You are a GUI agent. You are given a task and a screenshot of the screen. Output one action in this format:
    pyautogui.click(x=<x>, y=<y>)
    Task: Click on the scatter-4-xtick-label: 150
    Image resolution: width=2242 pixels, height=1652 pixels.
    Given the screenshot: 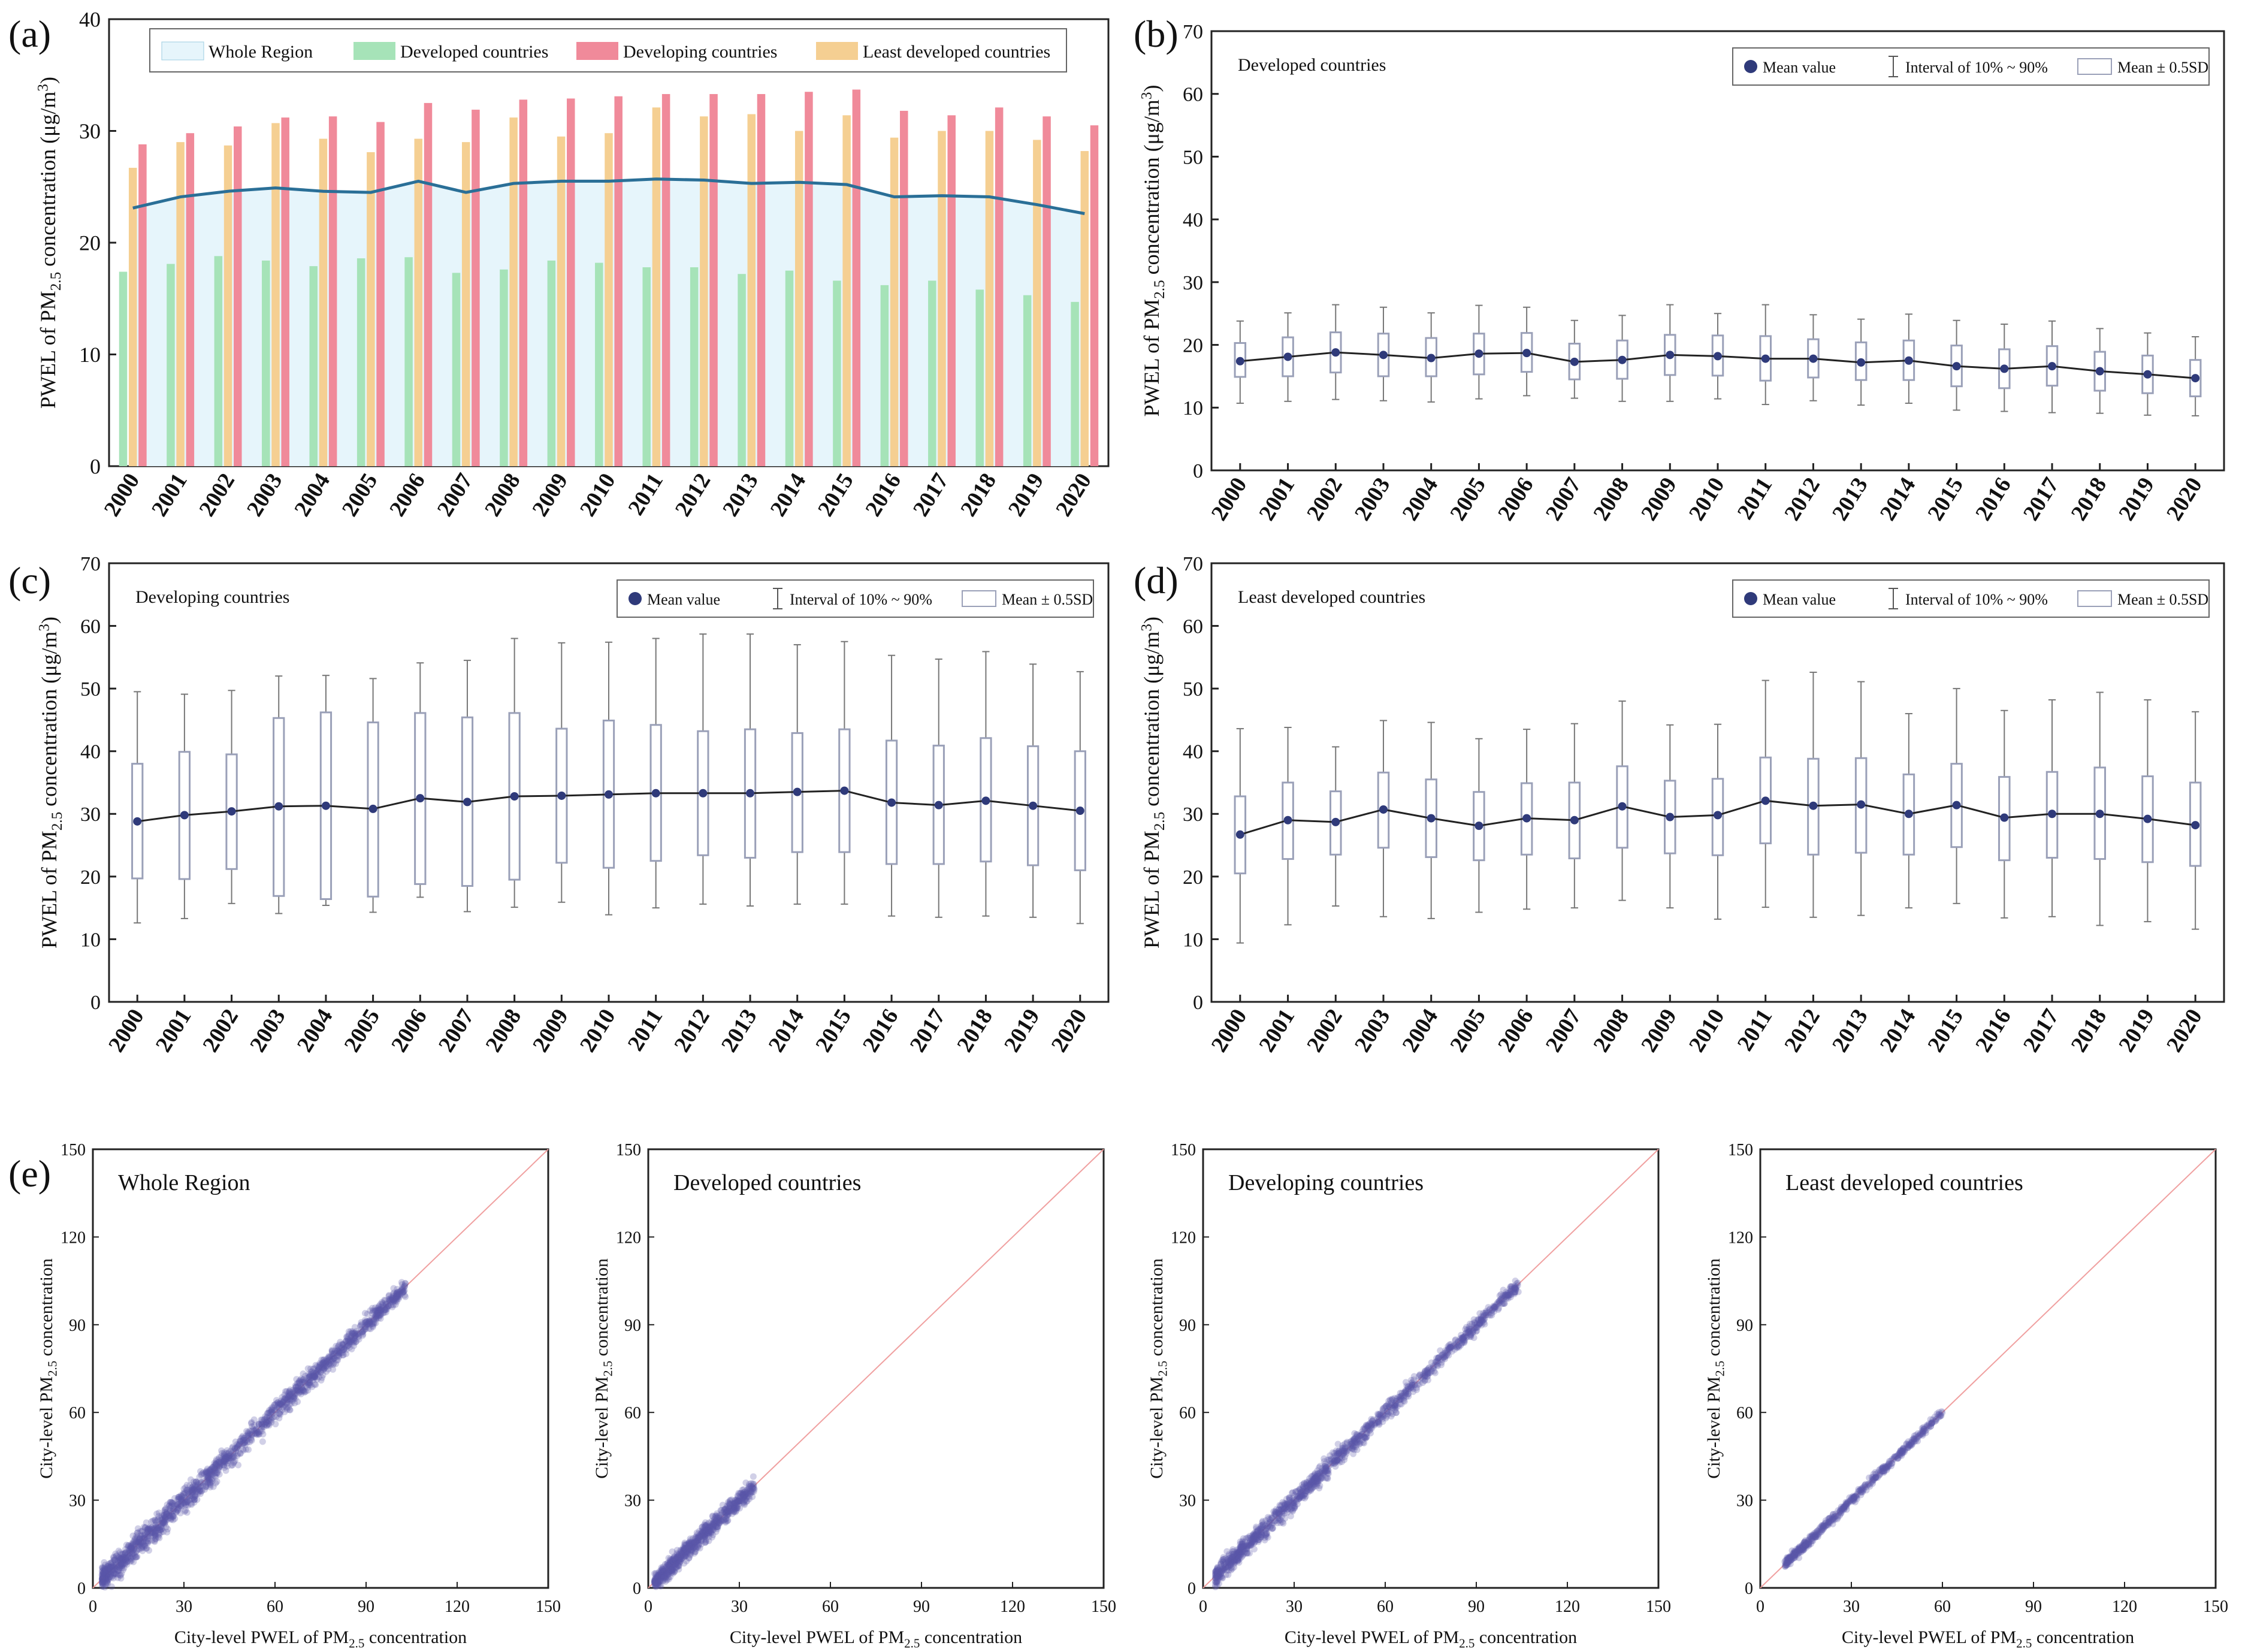 What is the action you would take?
    pyautogui.click(x=2215, y=1606)
    